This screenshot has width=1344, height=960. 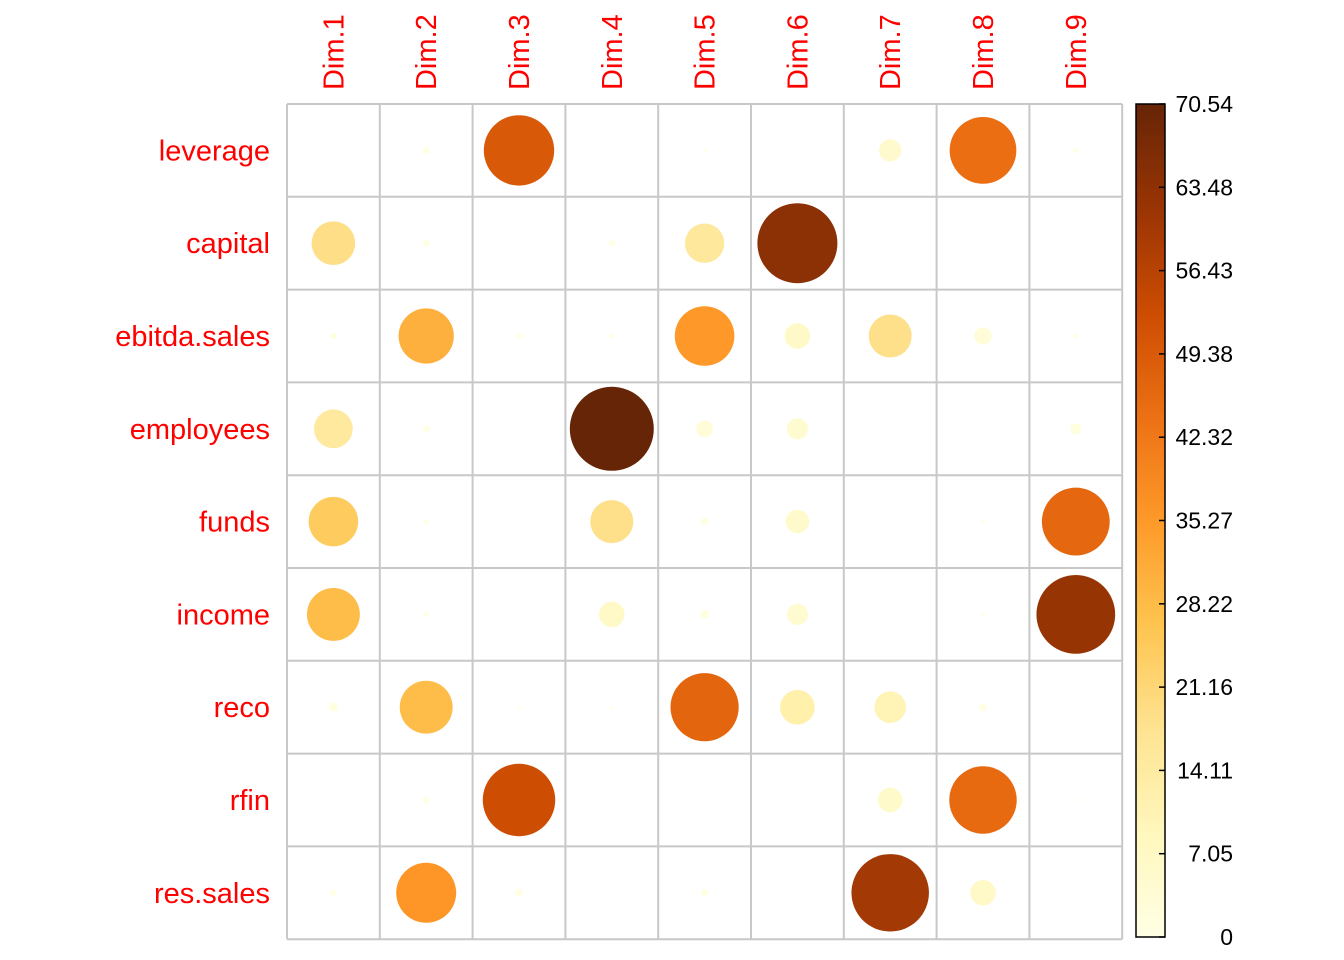 What do you see at coordinates (519, 800) in the screenshot?
I see `circle-rfin-Dim.3` at bounding box center [519, 800].